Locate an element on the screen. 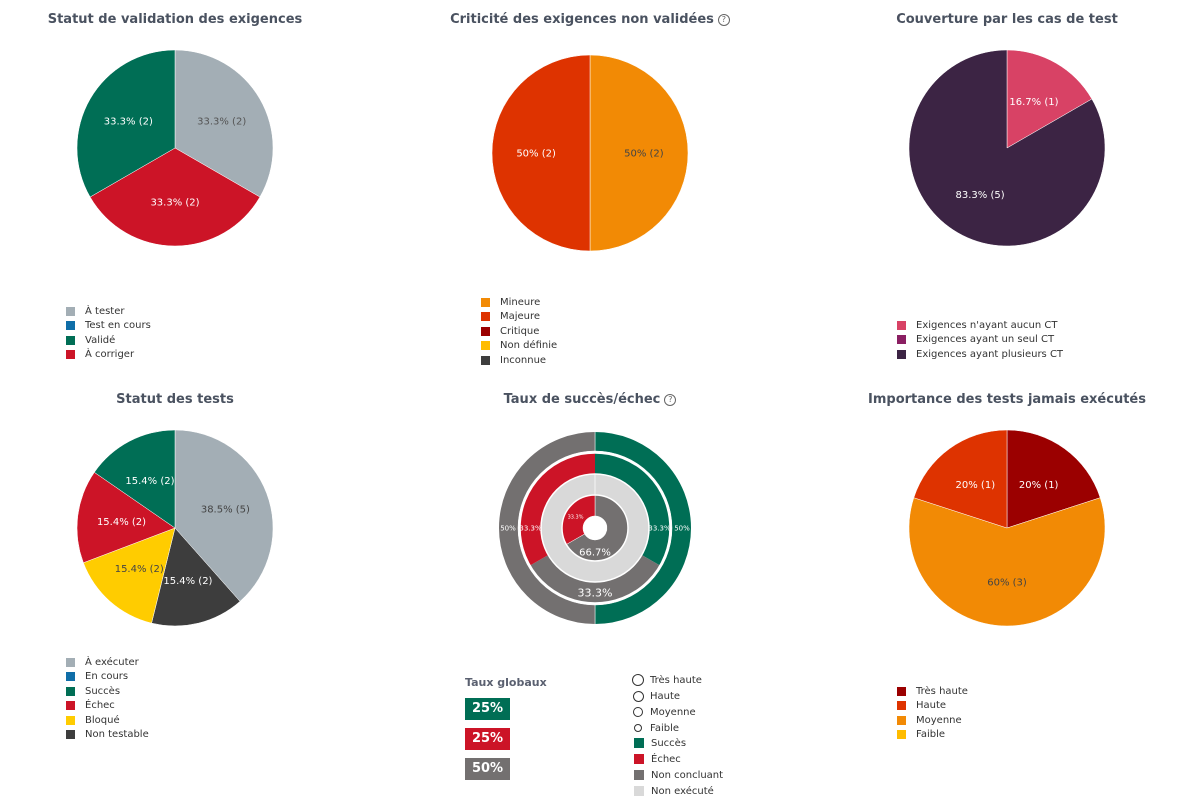 Image resolution: width=1194 pixels, height=809 pixels. pie-slice-tres-haute is located at coordinates (1053, 479).